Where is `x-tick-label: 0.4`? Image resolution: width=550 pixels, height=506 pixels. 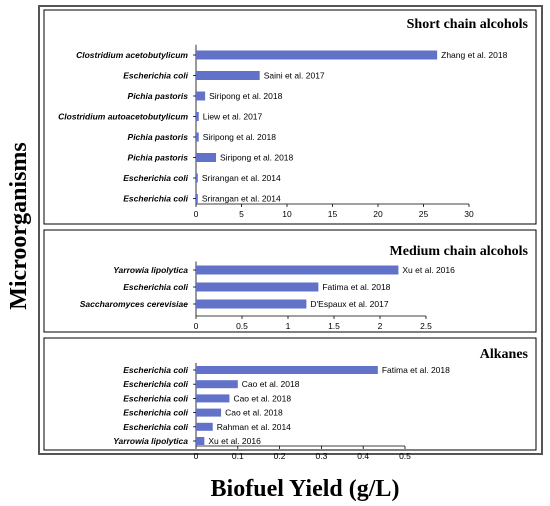 x-tick-label: 0.4 is located at coordinates (363, 456).